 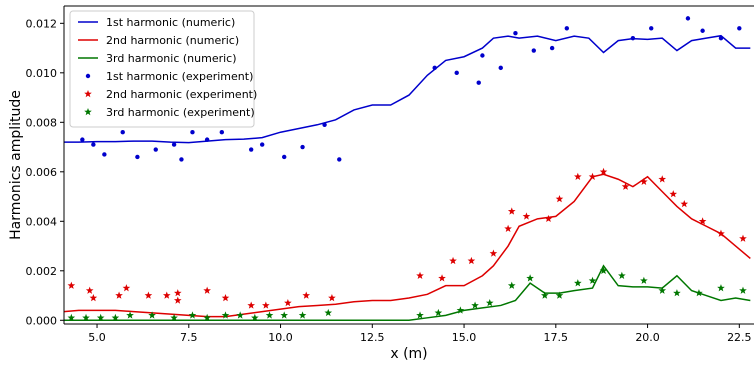 I want to click on y-tick-label: 0.000, so click(x=42, y=320).